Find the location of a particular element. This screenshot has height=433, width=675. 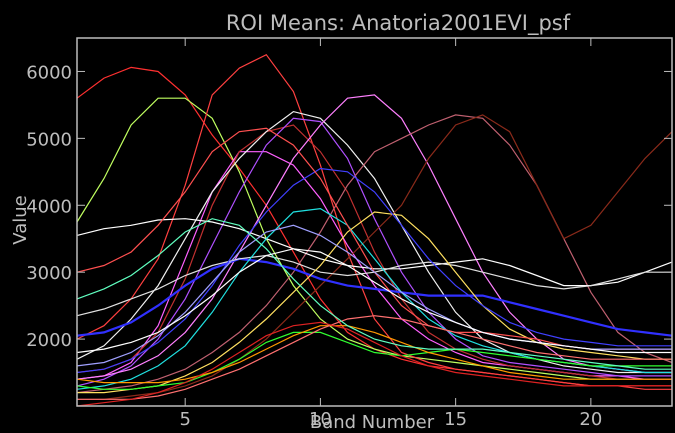

y-tick-label: 4000 is located at coordinates (49, 206).